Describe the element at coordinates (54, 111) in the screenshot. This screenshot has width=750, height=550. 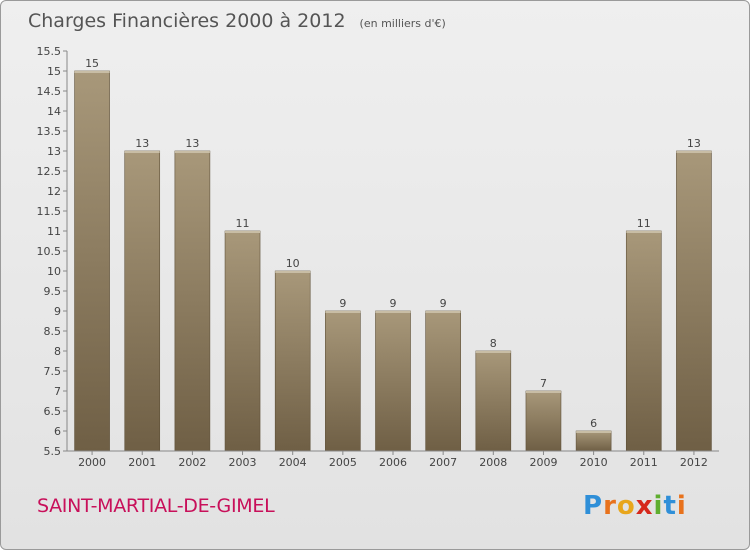
I see `y-tick-label: 14` at that location.